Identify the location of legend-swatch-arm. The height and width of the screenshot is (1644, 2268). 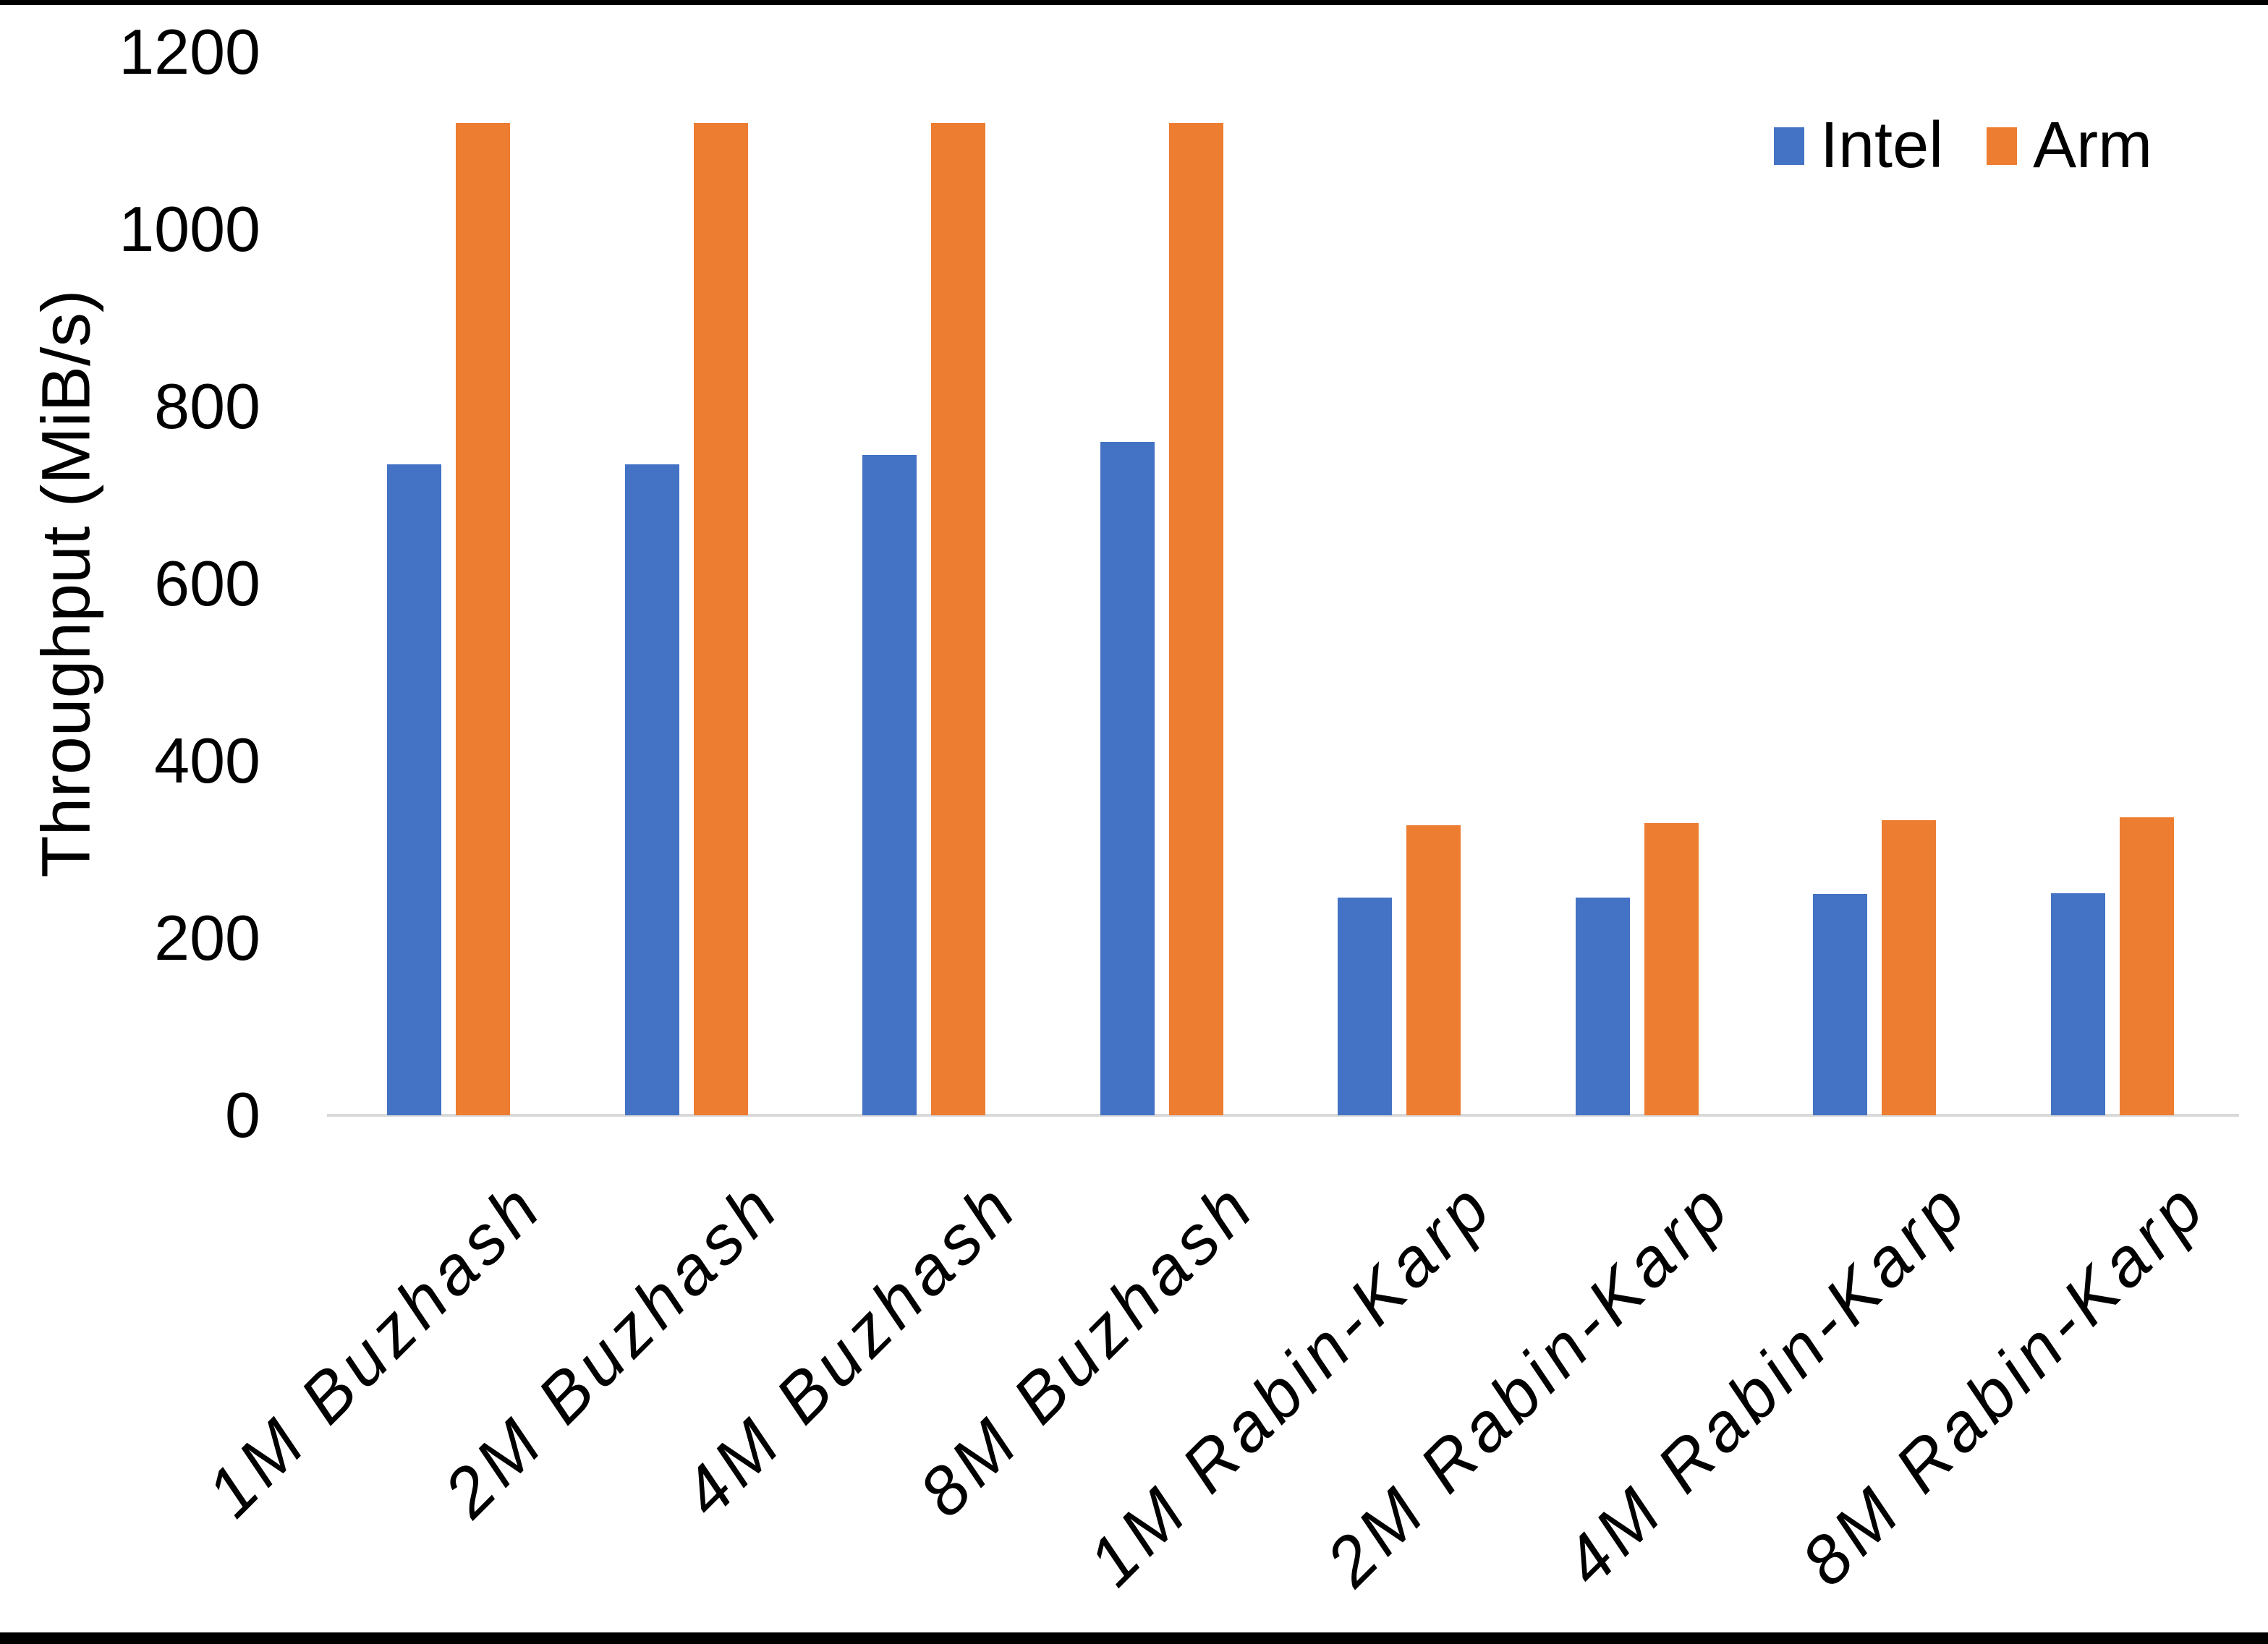
(2002, 146).